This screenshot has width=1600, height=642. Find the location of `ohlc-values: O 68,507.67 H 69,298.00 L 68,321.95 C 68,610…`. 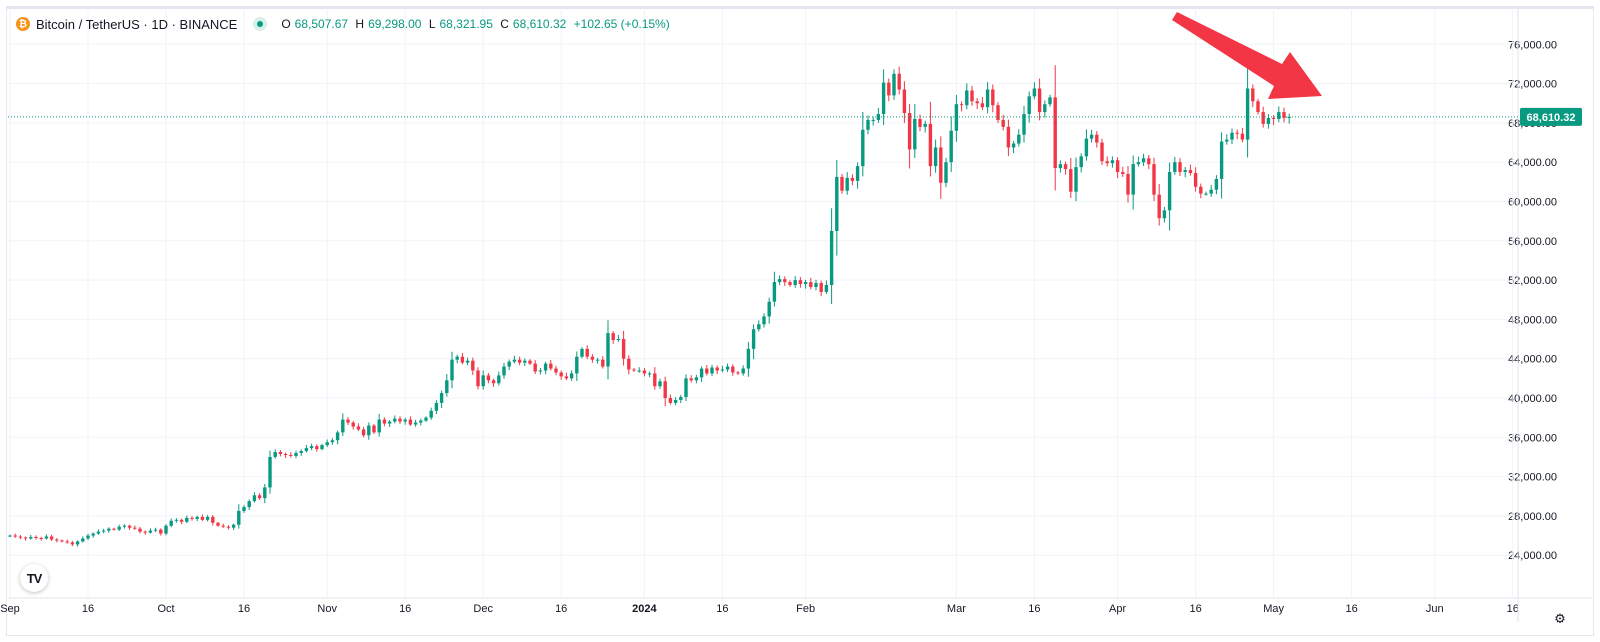

ohlc-values: O 68,507.67 H 69,298.00 L 68,321.95 C 68,610… is located at coordinates (477, 24).